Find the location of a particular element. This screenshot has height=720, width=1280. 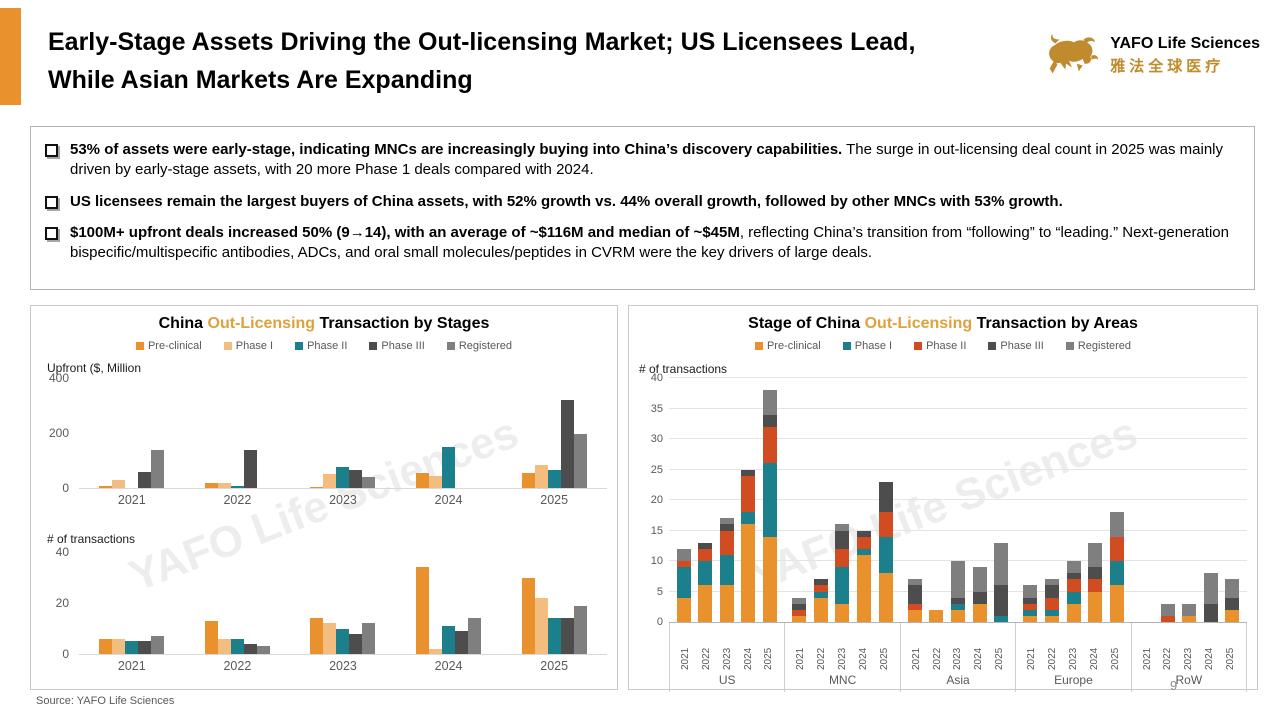

x-axis: 2021 2022 2023 2024 2025 is located at coordinates (343, 664).